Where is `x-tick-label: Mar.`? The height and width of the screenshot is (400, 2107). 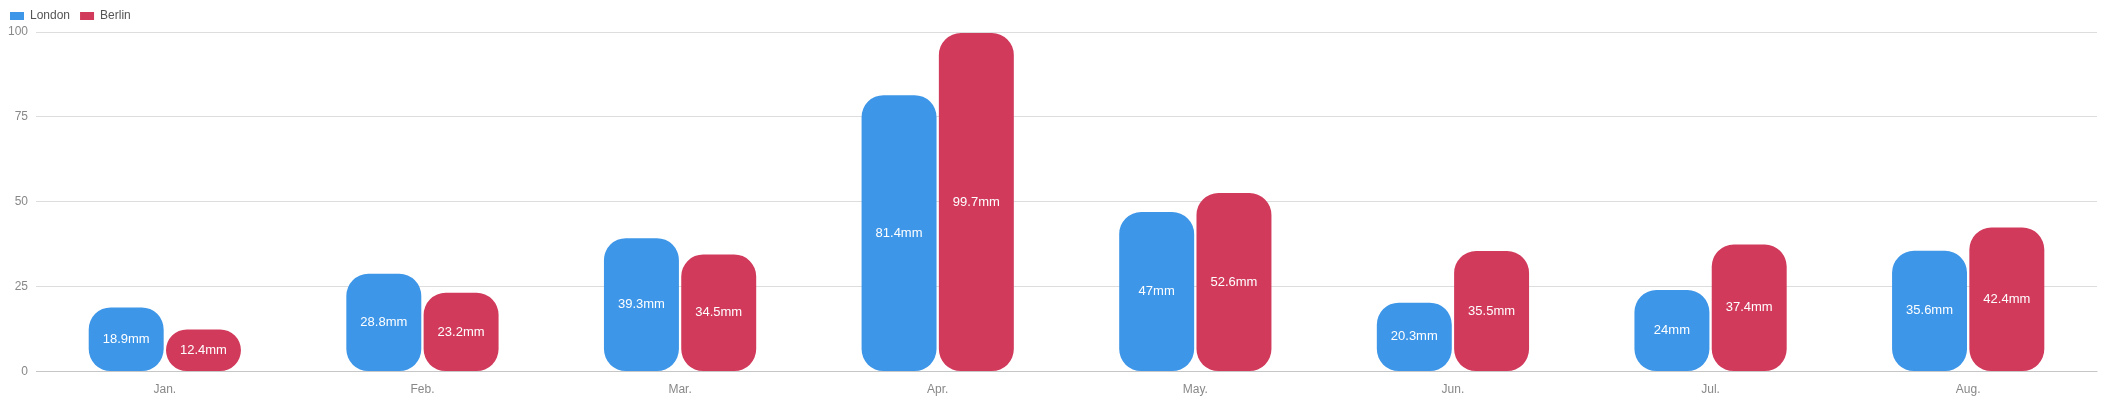 x-tick-label: Mar. is located at coordinates (680, 389).